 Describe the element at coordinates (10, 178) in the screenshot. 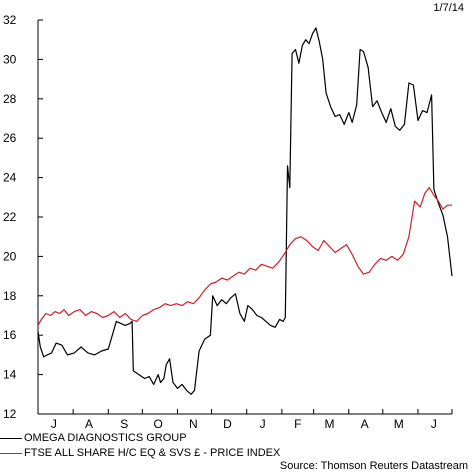

I see `y-tick-label: 24` at that location.